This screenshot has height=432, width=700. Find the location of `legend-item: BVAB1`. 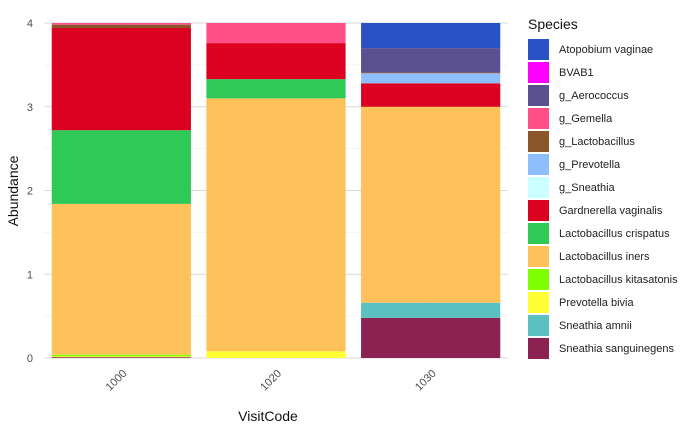

legend-item: BVAB1 is located at coordinates (603, 72).